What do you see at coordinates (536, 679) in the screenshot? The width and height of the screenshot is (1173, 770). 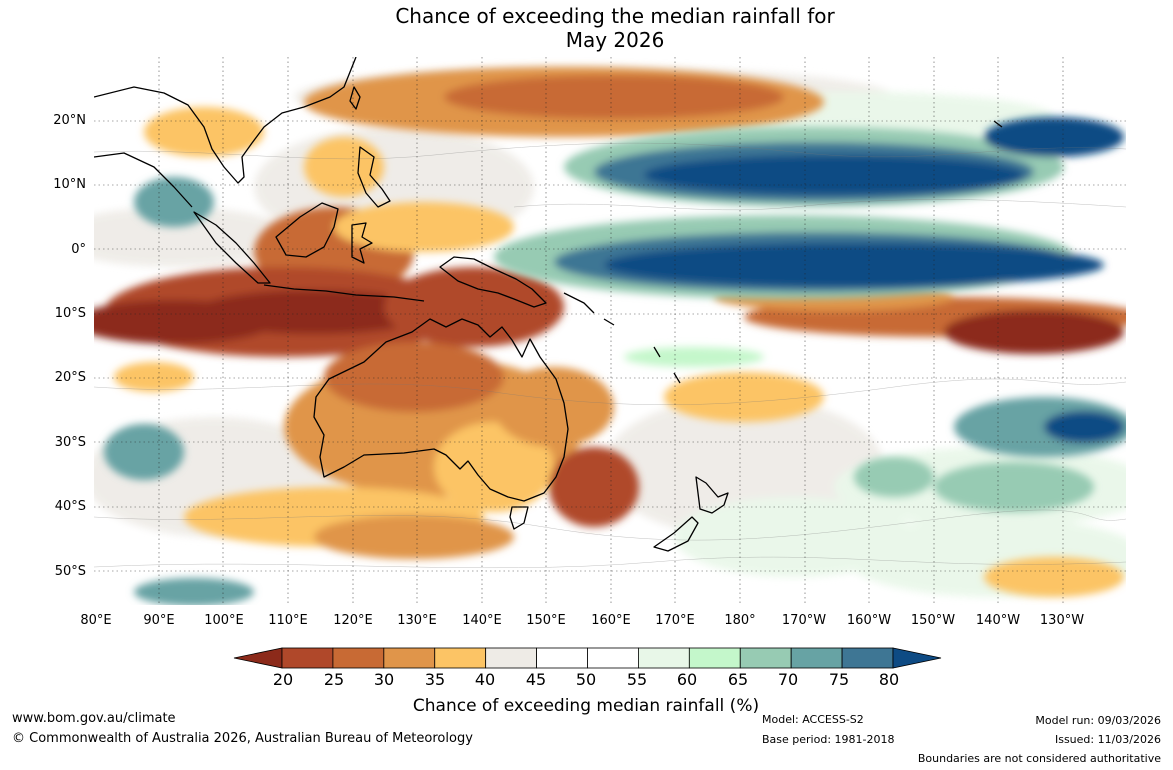 I see `colorbar-tick-45: 45` at bounding box center [536, 679].